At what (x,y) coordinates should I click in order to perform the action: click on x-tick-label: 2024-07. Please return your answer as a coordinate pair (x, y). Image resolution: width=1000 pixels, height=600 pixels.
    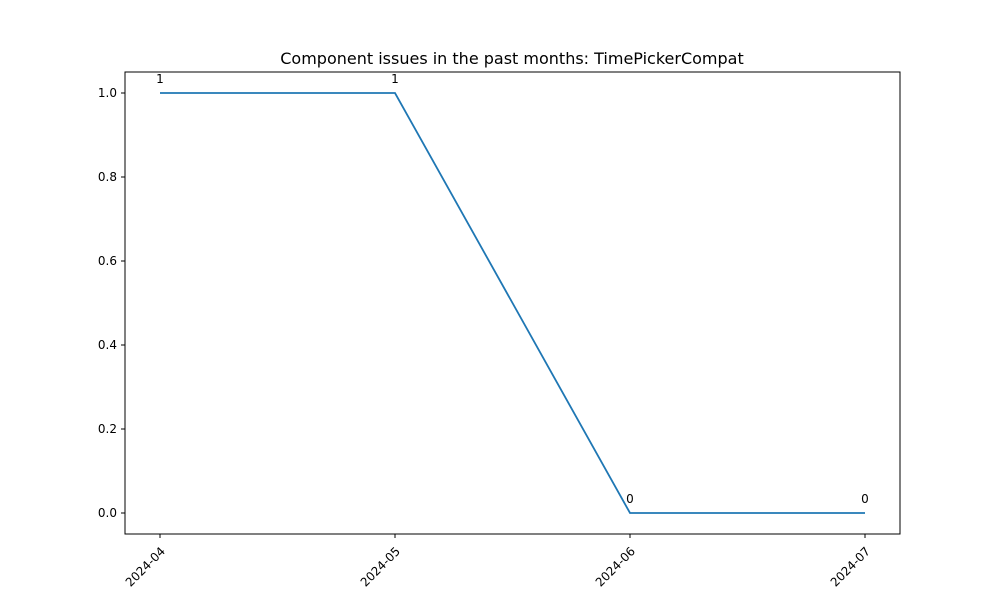
    Looking at the image, I should click on (850, 566).